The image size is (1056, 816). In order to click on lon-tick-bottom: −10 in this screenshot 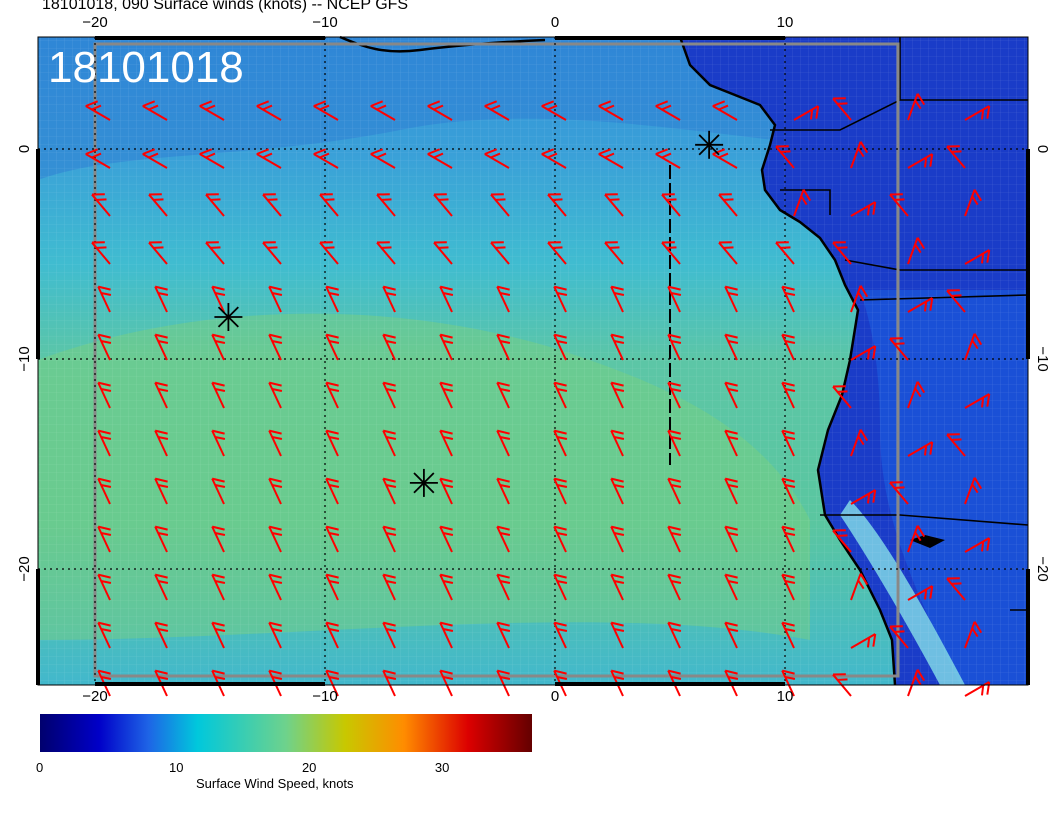, I will do `click(324, 696)`.